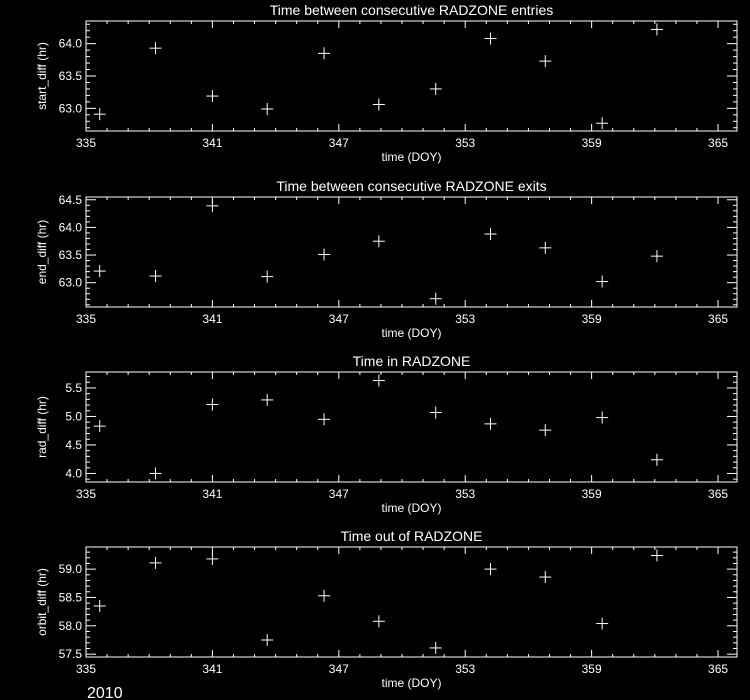  Describe the element at coordinates (71, 569) in the screenshot. I see `y-tick-label: 59.0` at that location.